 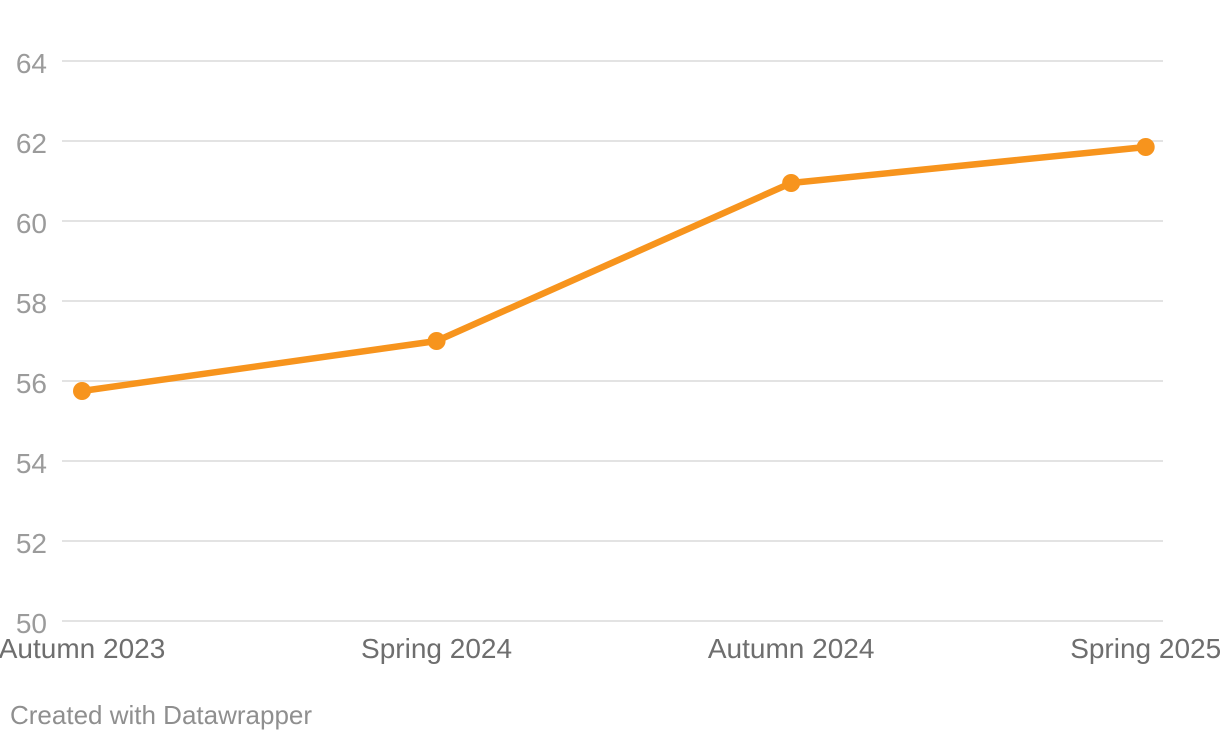 What do you see at coordinates (31, 303) in the screenshot?
I see `y-axis-tick-label: 58` at bounding box center [31, 303].